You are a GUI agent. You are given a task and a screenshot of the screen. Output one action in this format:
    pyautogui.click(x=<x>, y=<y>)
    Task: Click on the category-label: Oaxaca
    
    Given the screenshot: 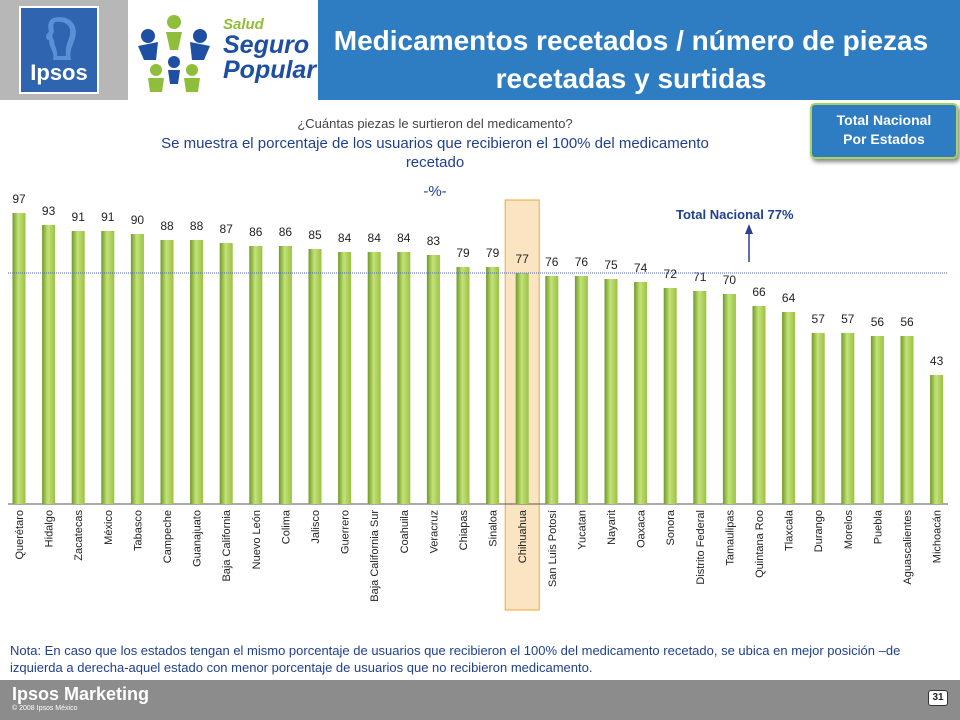 What is the action you would take?
    pyautogui.click(x=642, y=528)
    